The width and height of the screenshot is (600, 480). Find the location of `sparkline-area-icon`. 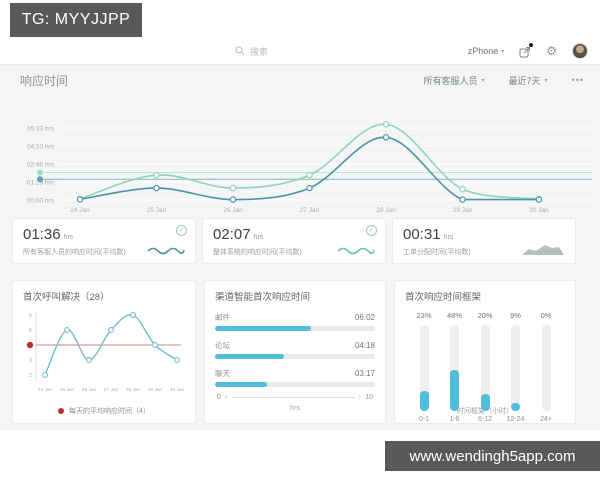

sparkline-area-icon is located at coordinates (543, 250).